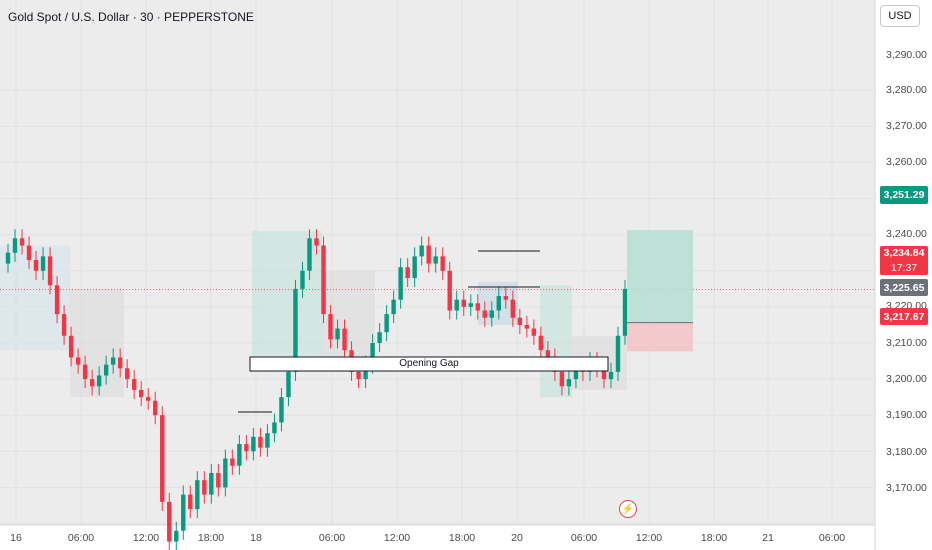 The image size is (932, 550). I want to click on stop-price-tag: 3,217.67, so click(904, 316).